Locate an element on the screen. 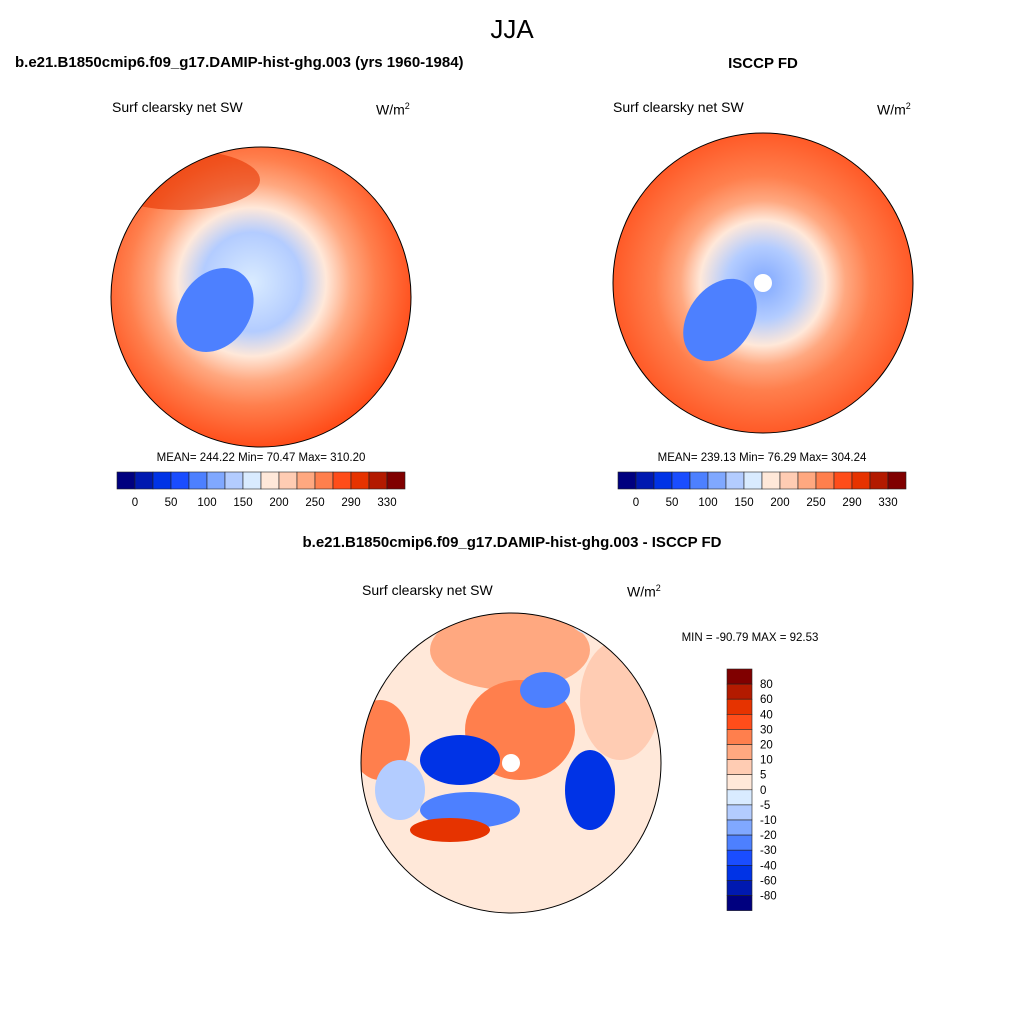  colorbar-tick-label: 5 is located at coordinates (763, 776).